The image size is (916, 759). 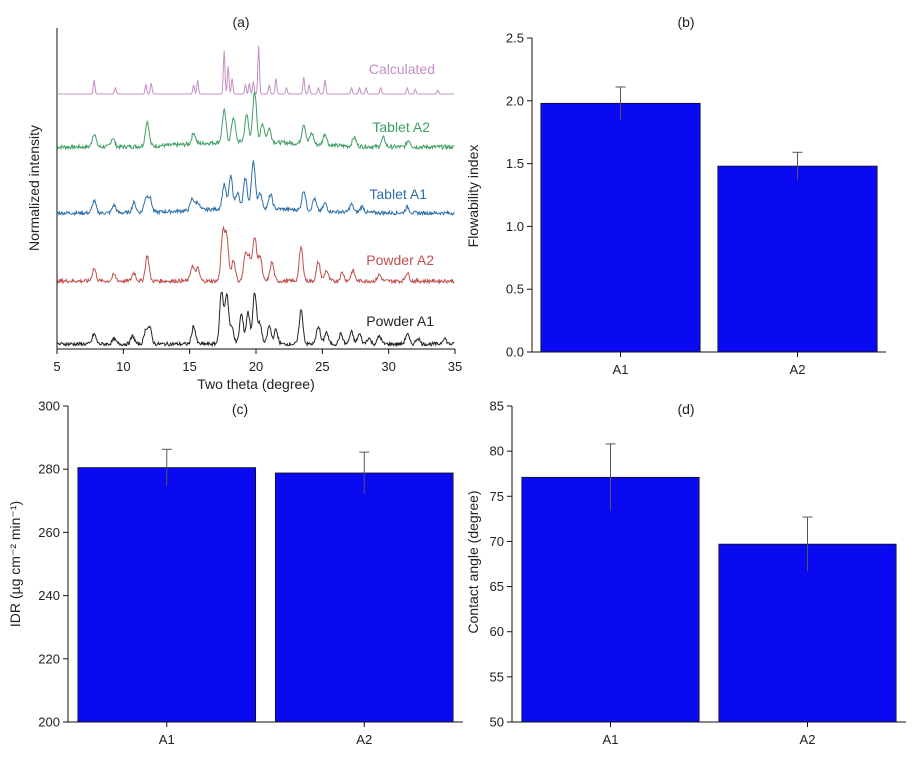 What do you see at coordinates (167, 739) in the screenshot?
I see `panel-c-x-tick-label: A1` at bounding box center [167, 739].